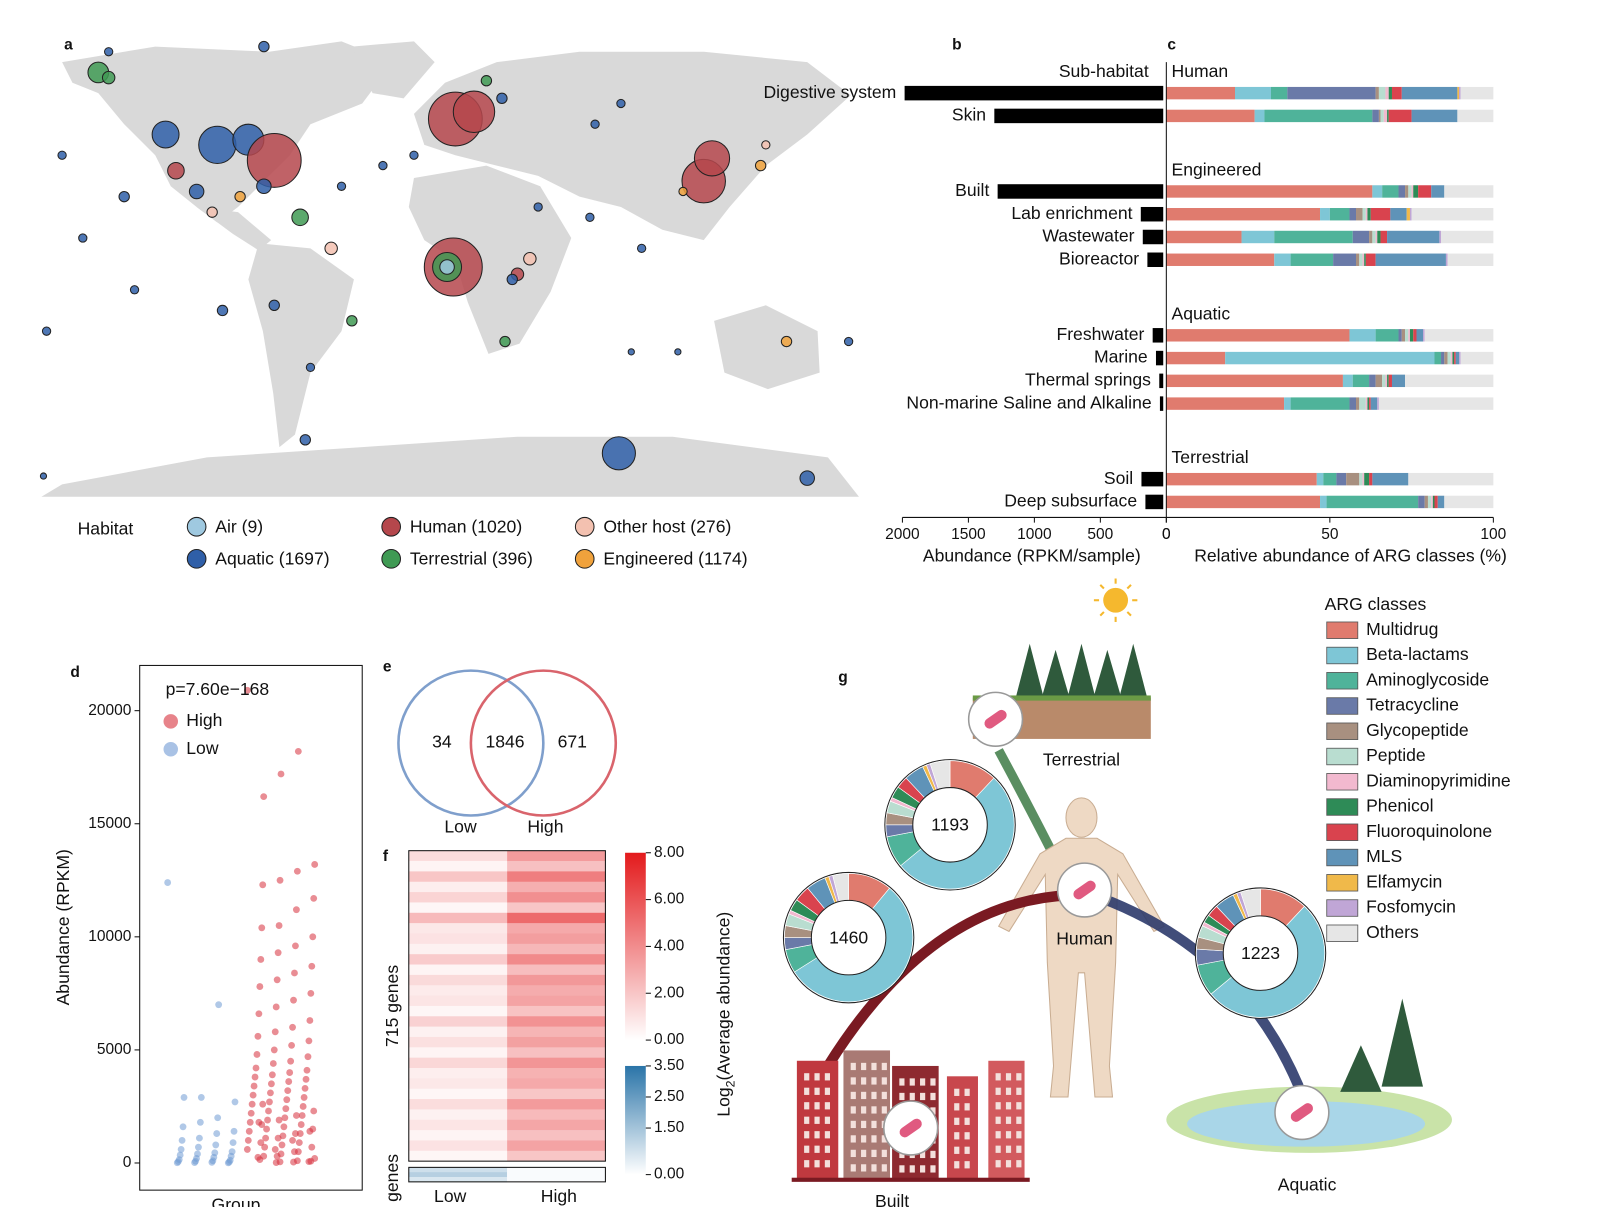 The width and height of the screenshot is (1600, 1207). Describe the element at coordinates (910, 1128) in the screenshot. I see `microbe-pill` at that location.